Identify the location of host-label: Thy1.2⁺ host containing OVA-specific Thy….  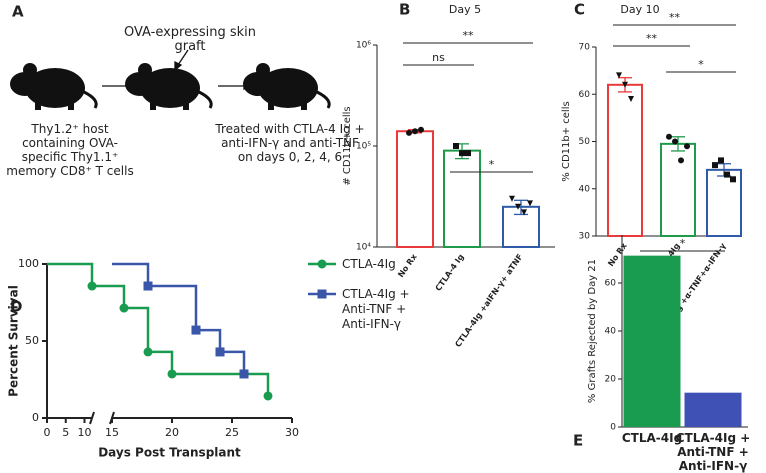
(70, 150).